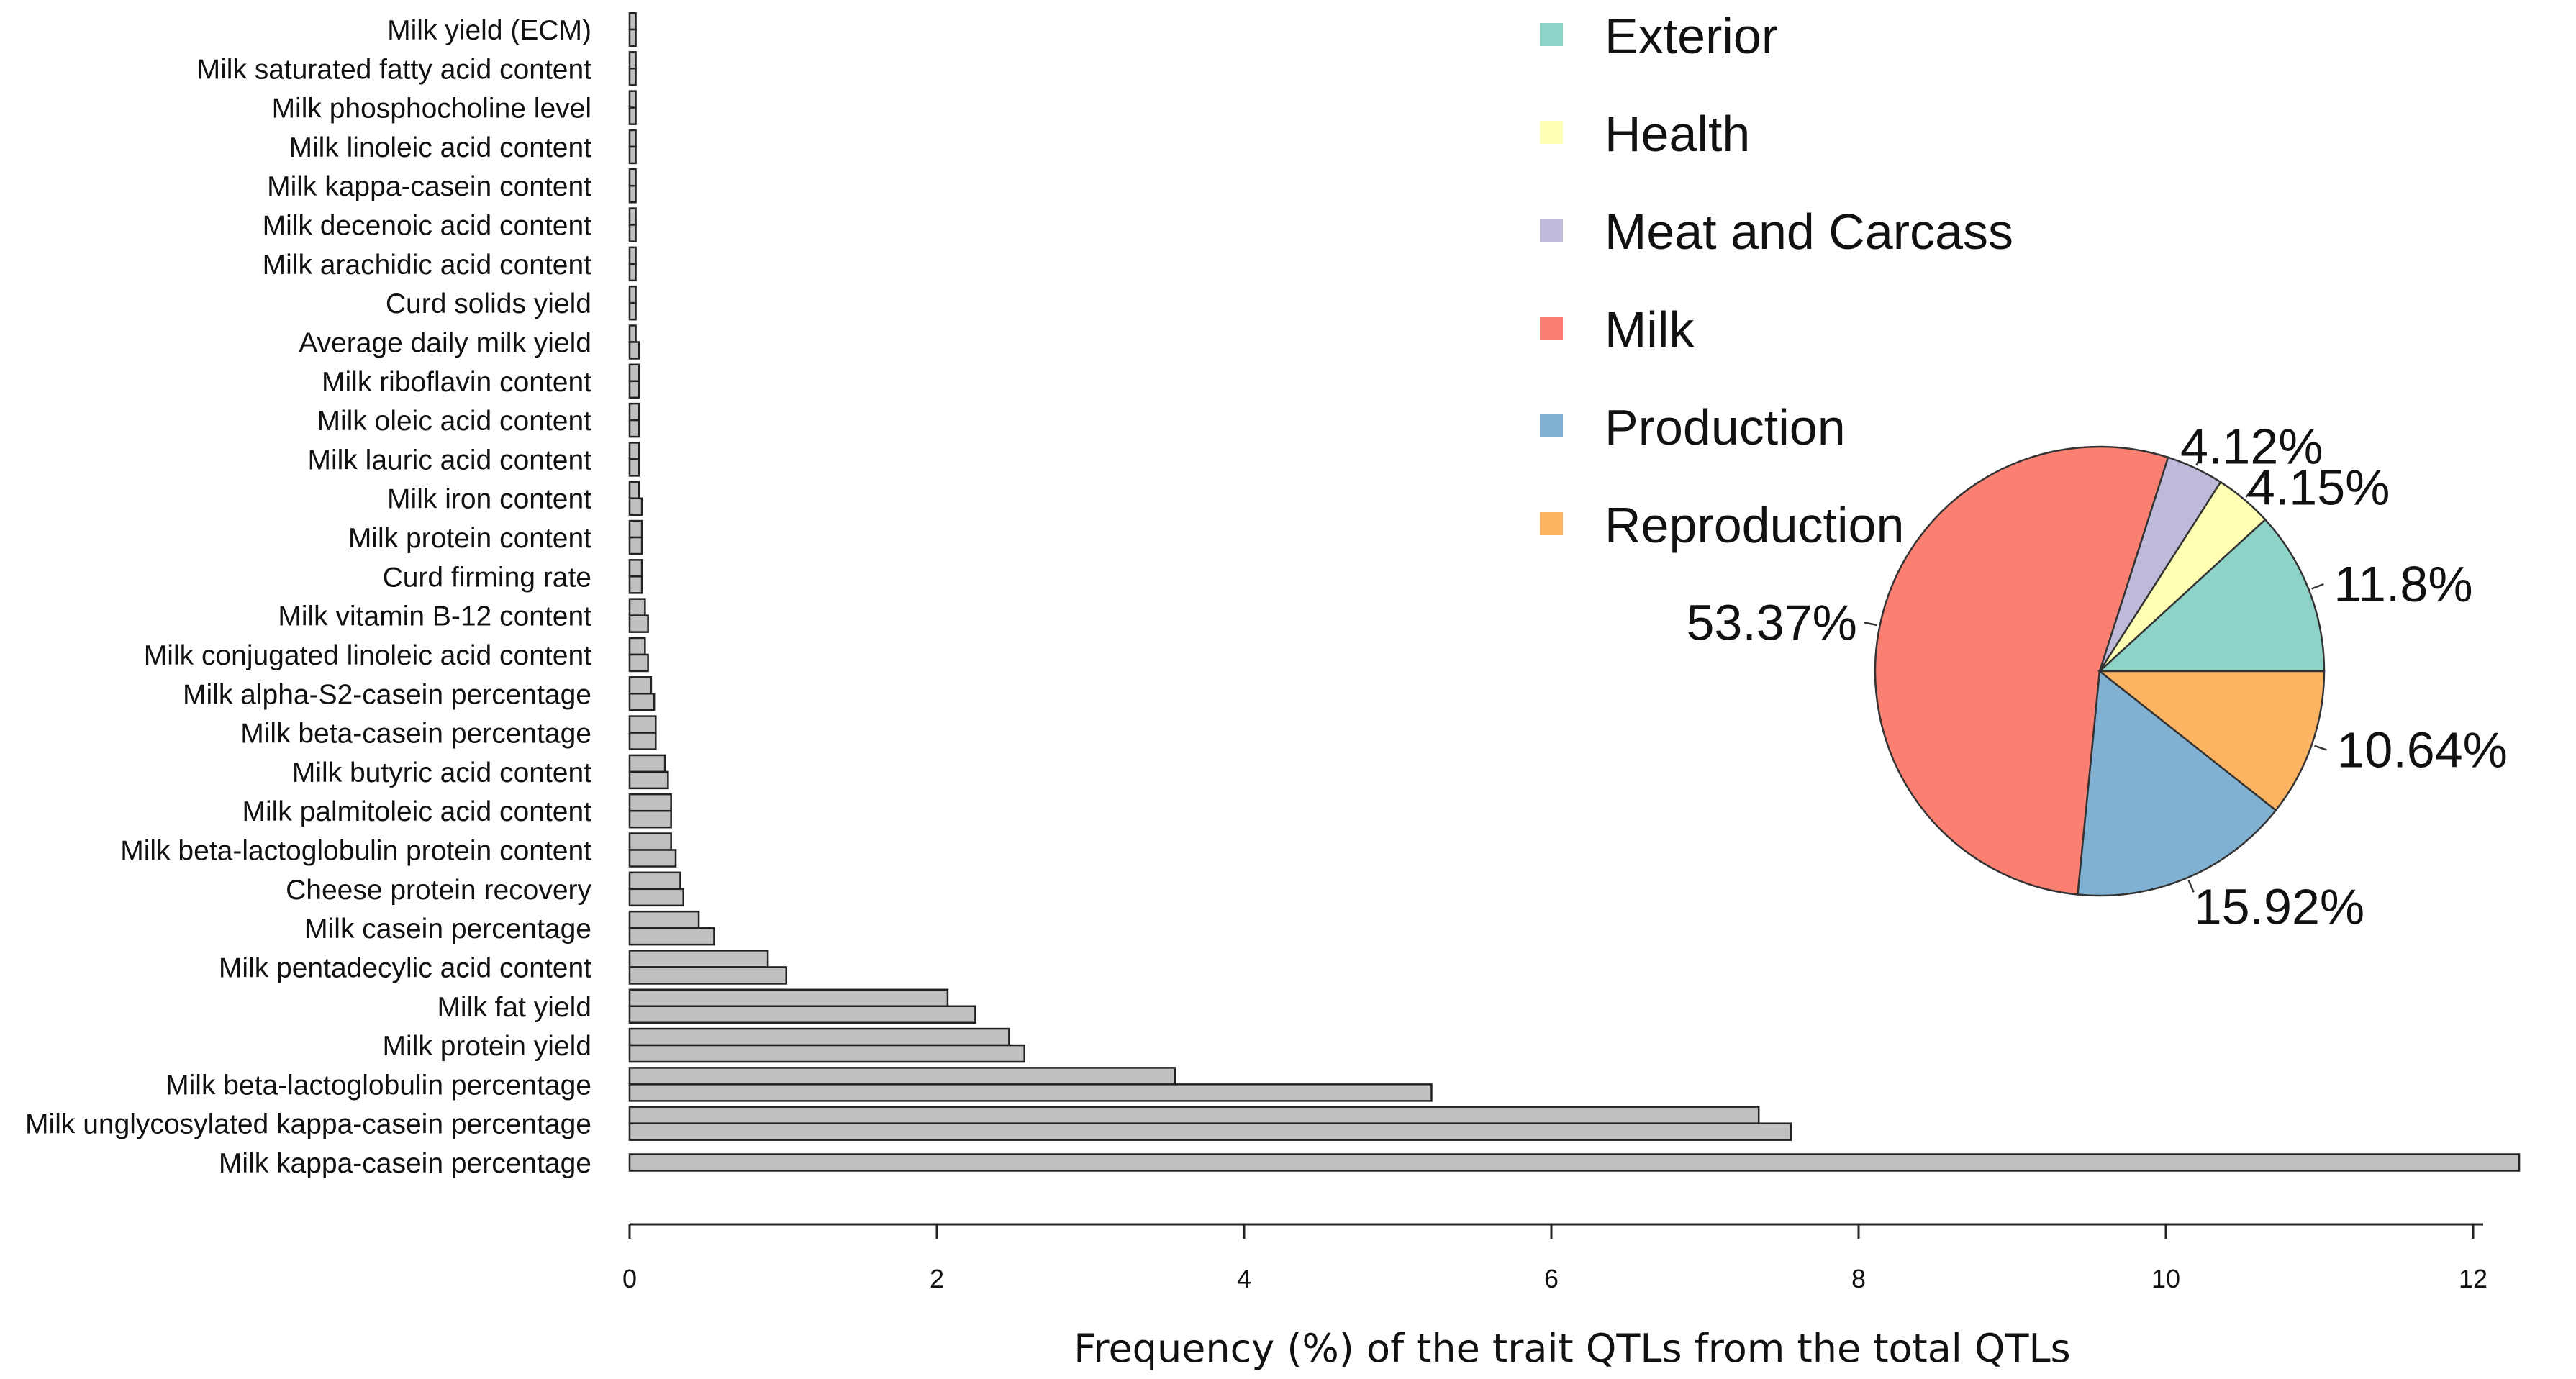  Describe the element at coordinates (428, 227) in the screenshot. I see `y-axis-label: Milk decenoic acid content` at that location.